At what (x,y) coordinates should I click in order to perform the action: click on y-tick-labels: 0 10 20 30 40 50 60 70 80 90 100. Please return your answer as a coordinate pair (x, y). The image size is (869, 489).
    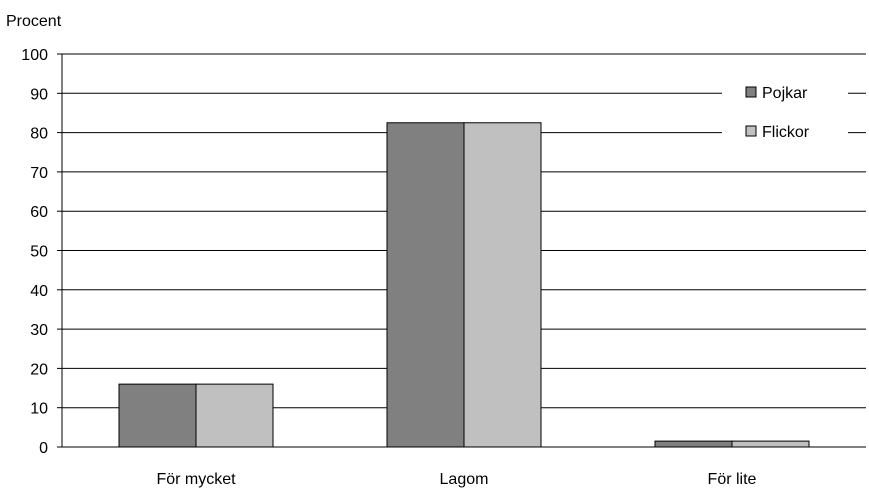
    Looking at the image, I should click on (34, 252).